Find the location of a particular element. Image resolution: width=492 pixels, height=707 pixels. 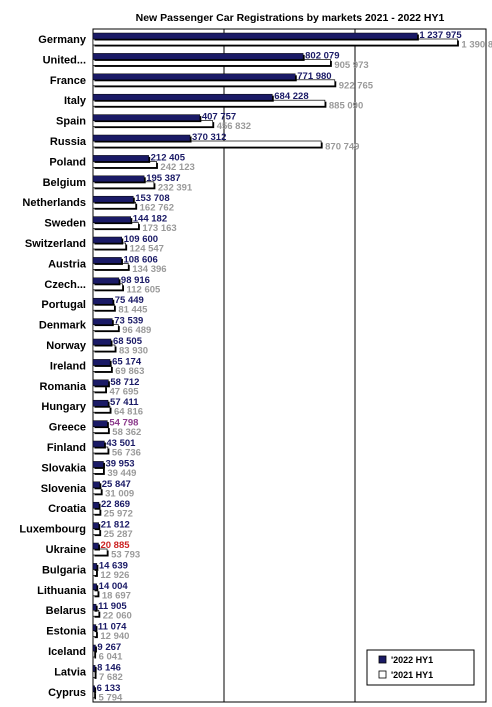

value-label-2021-germany: 1 390 889 is located at coordinates (476, 45).